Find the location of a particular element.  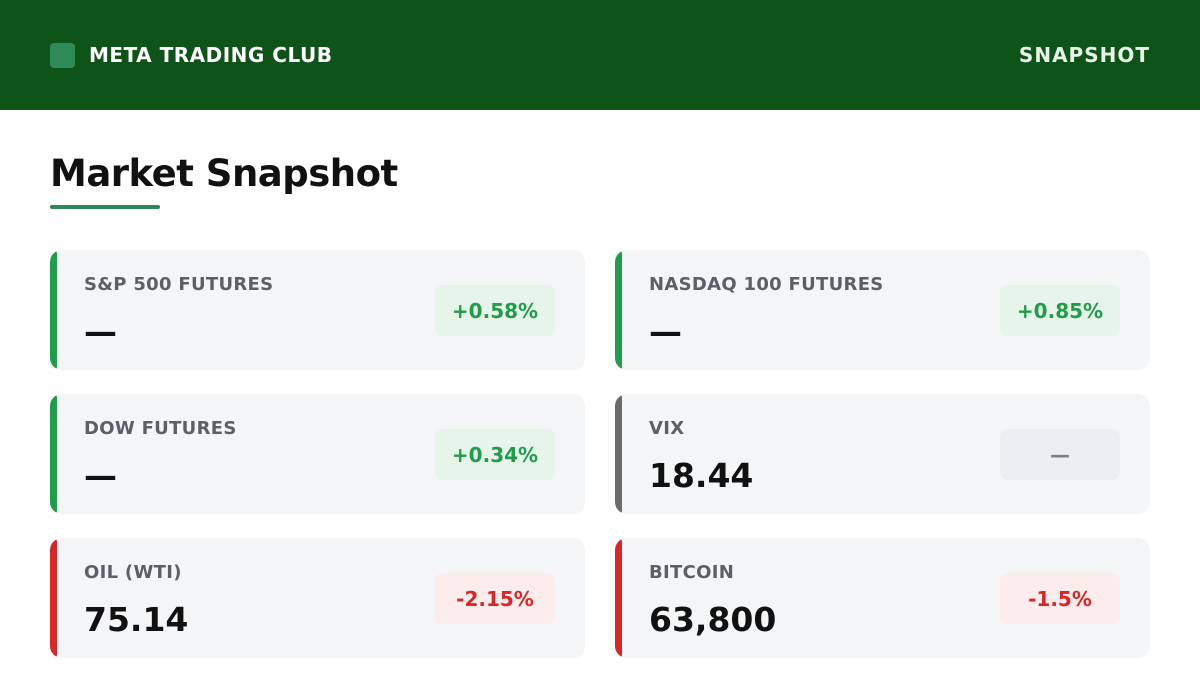

change-badge: +0.34% is located at coordinates (495, 454).